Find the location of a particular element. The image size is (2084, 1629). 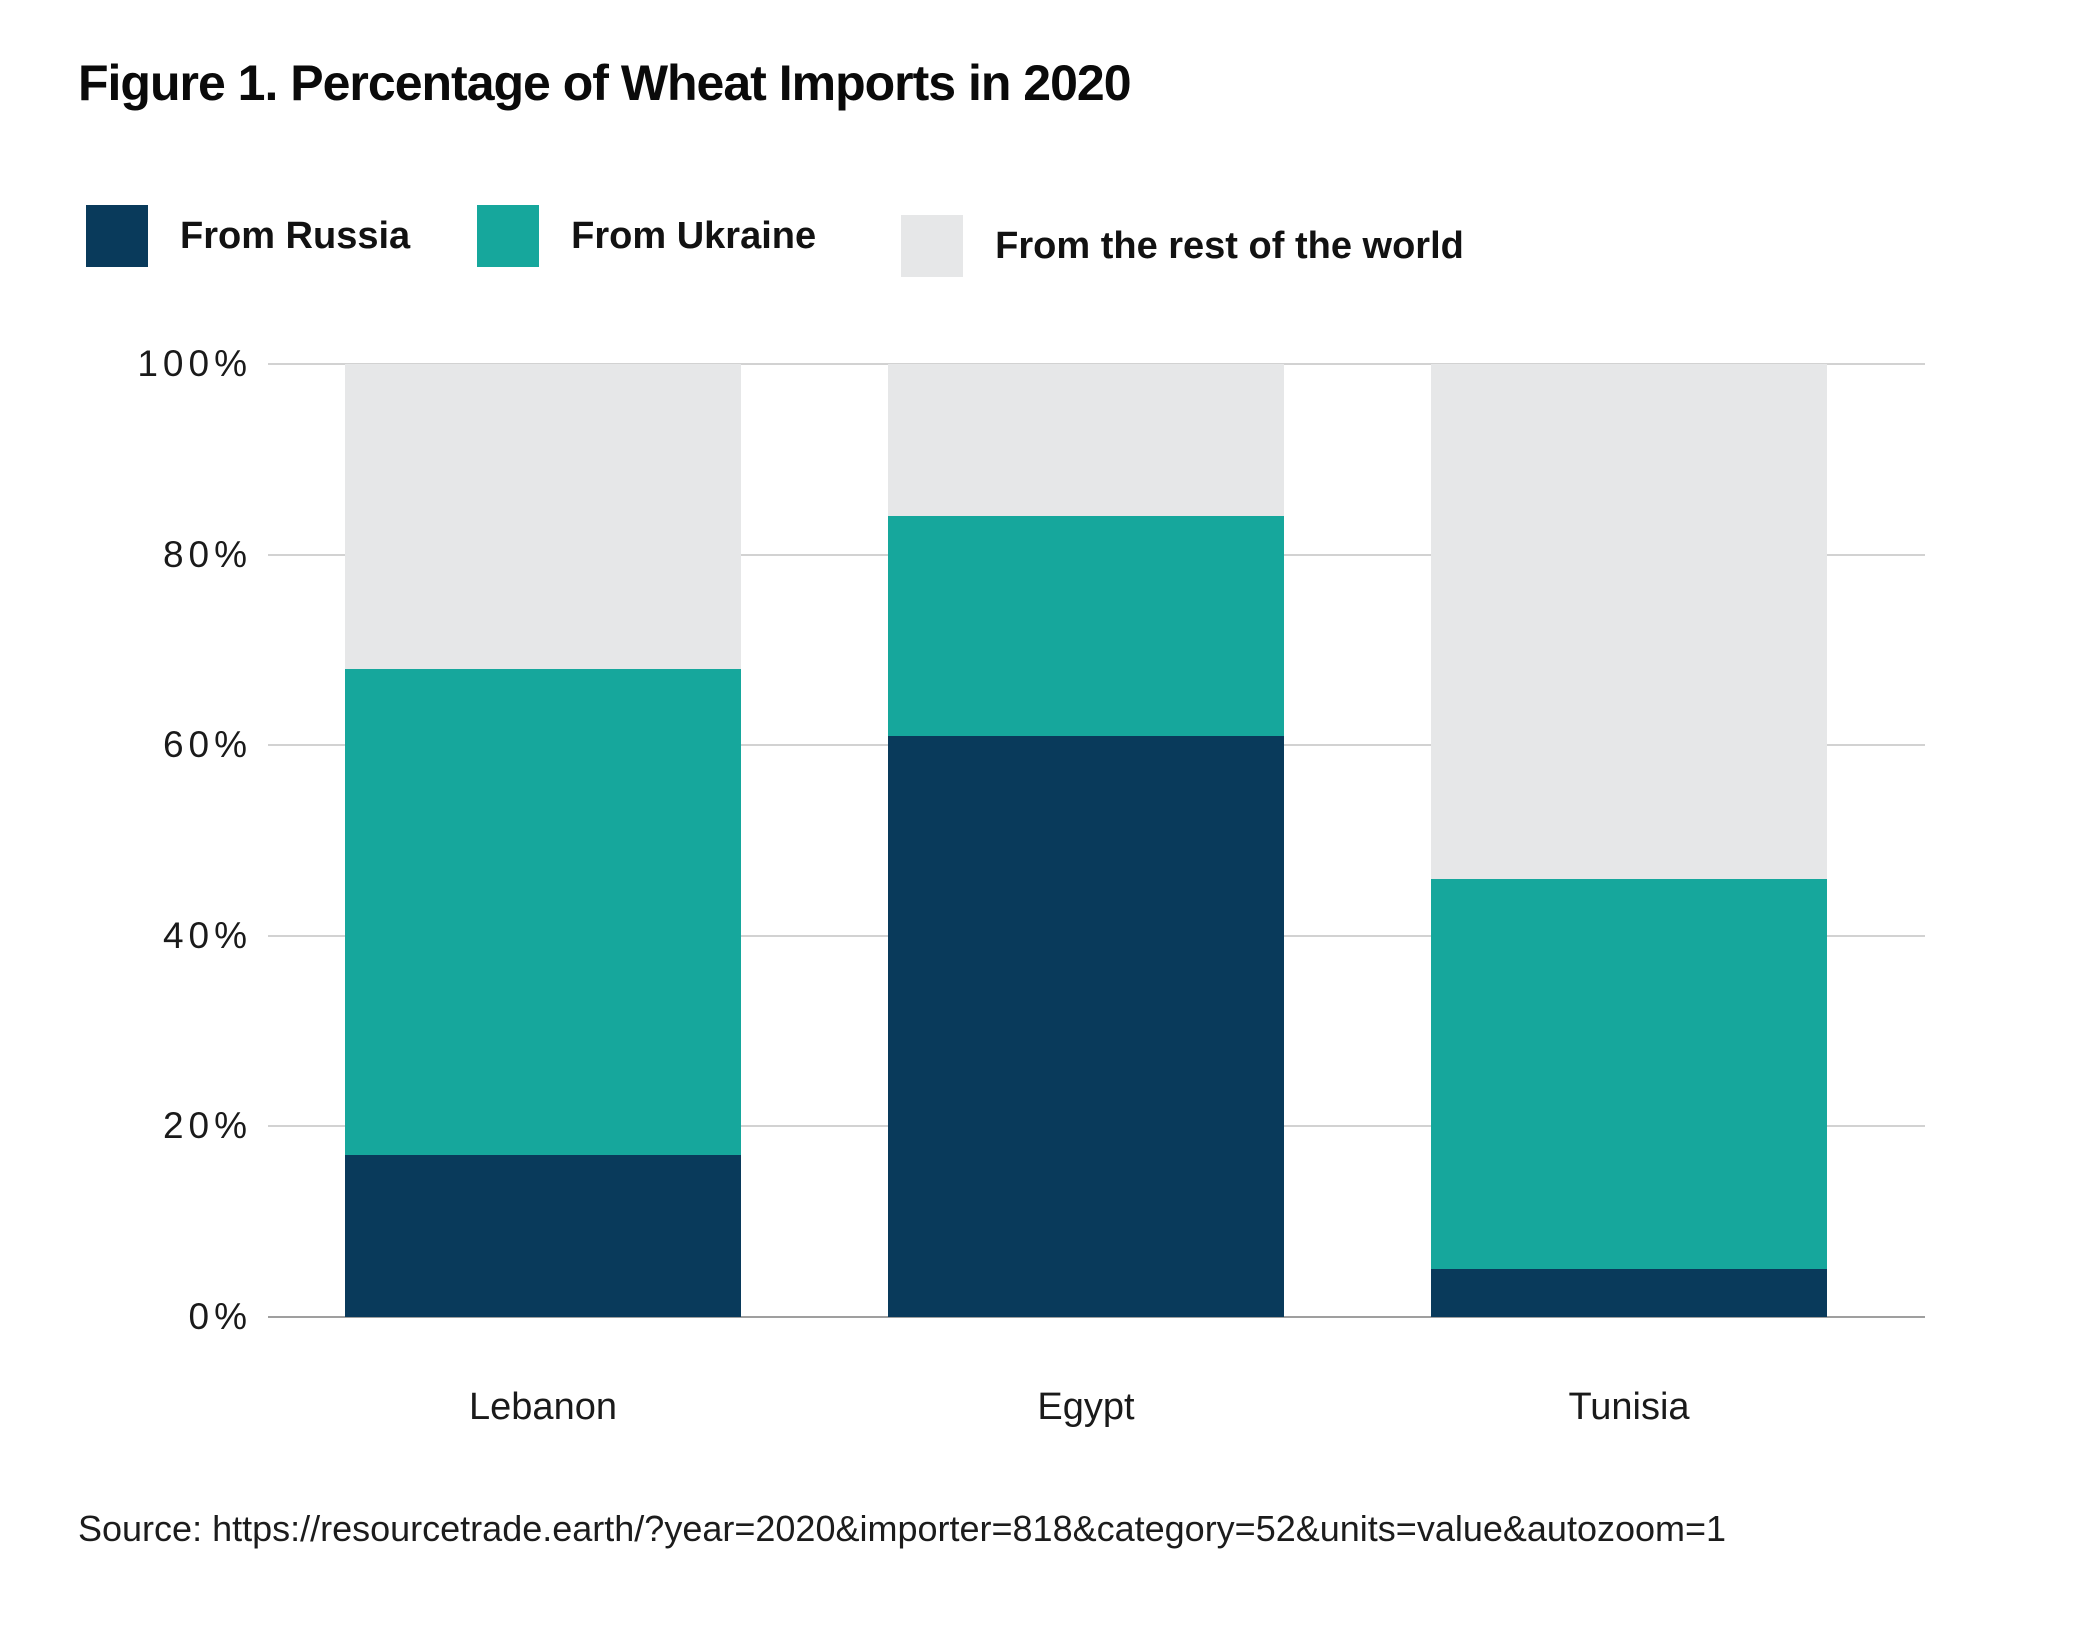

legend-swatch-from-russia is located at coordinates (117, 236).